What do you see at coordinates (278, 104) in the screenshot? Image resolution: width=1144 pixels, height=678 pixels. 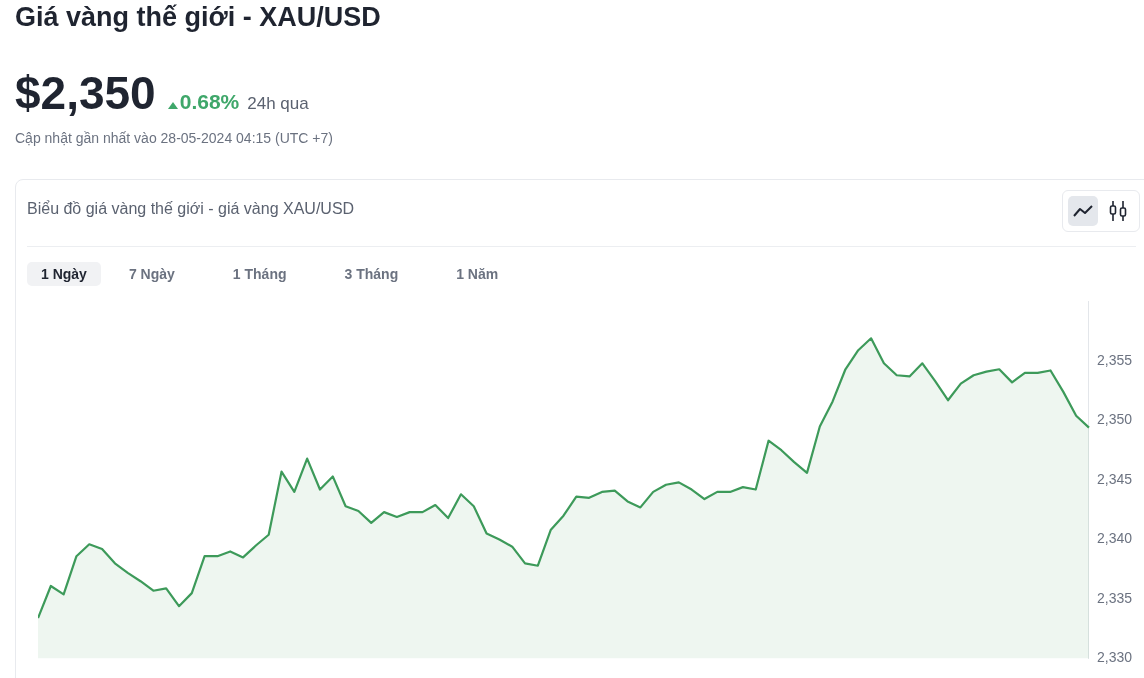 I see `text: 24h qua` at bounding box center [278, 104].